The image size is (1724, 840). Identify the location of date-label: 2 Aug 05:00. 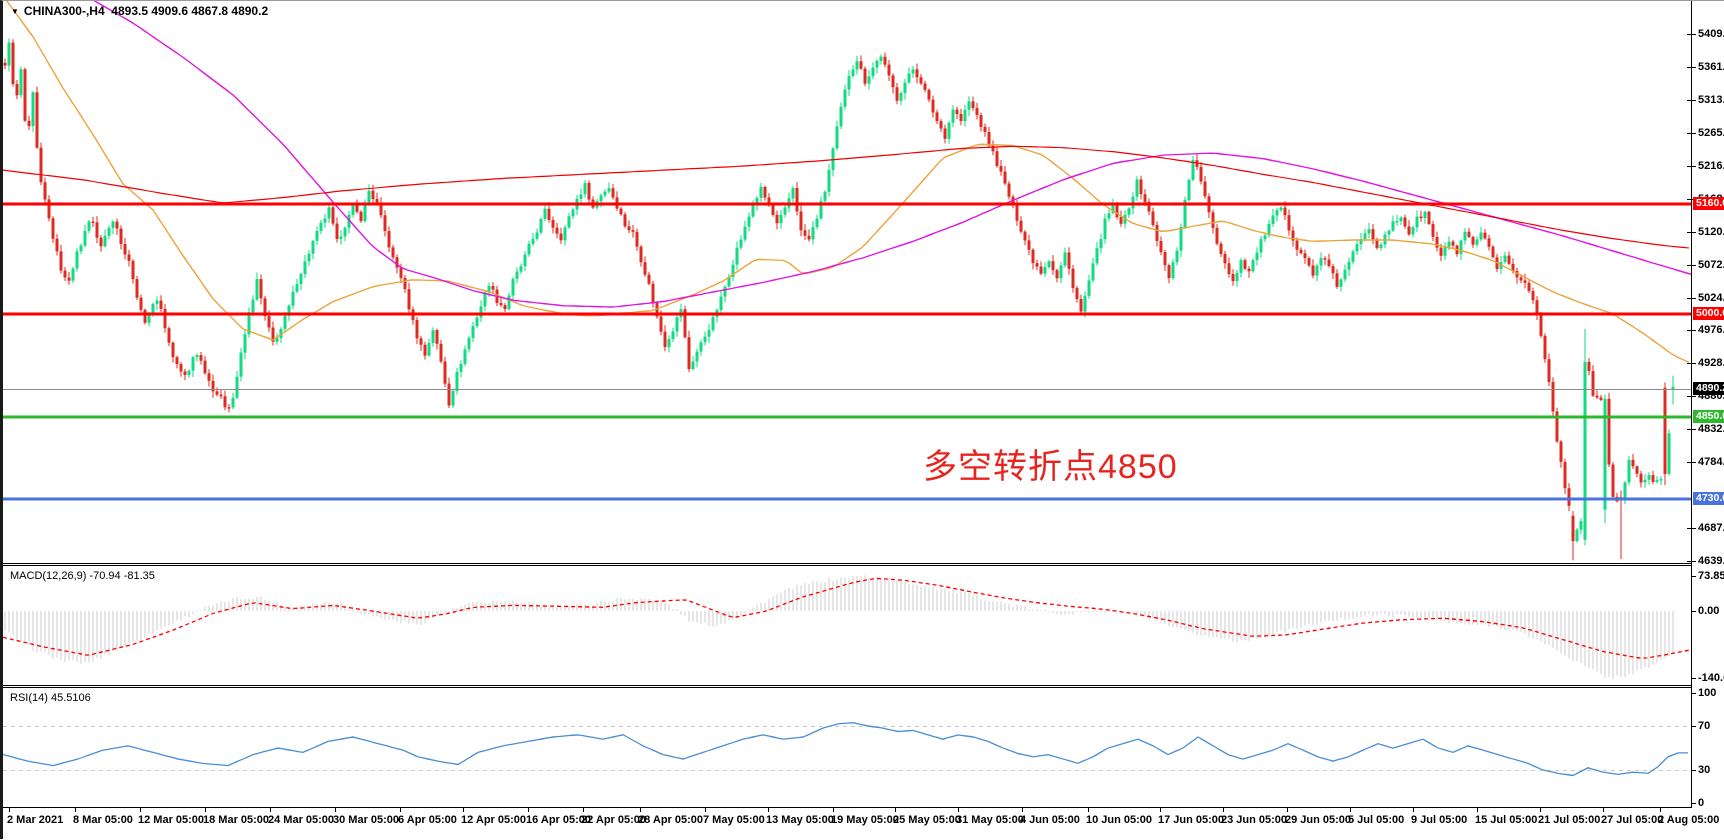
(1689, 820).